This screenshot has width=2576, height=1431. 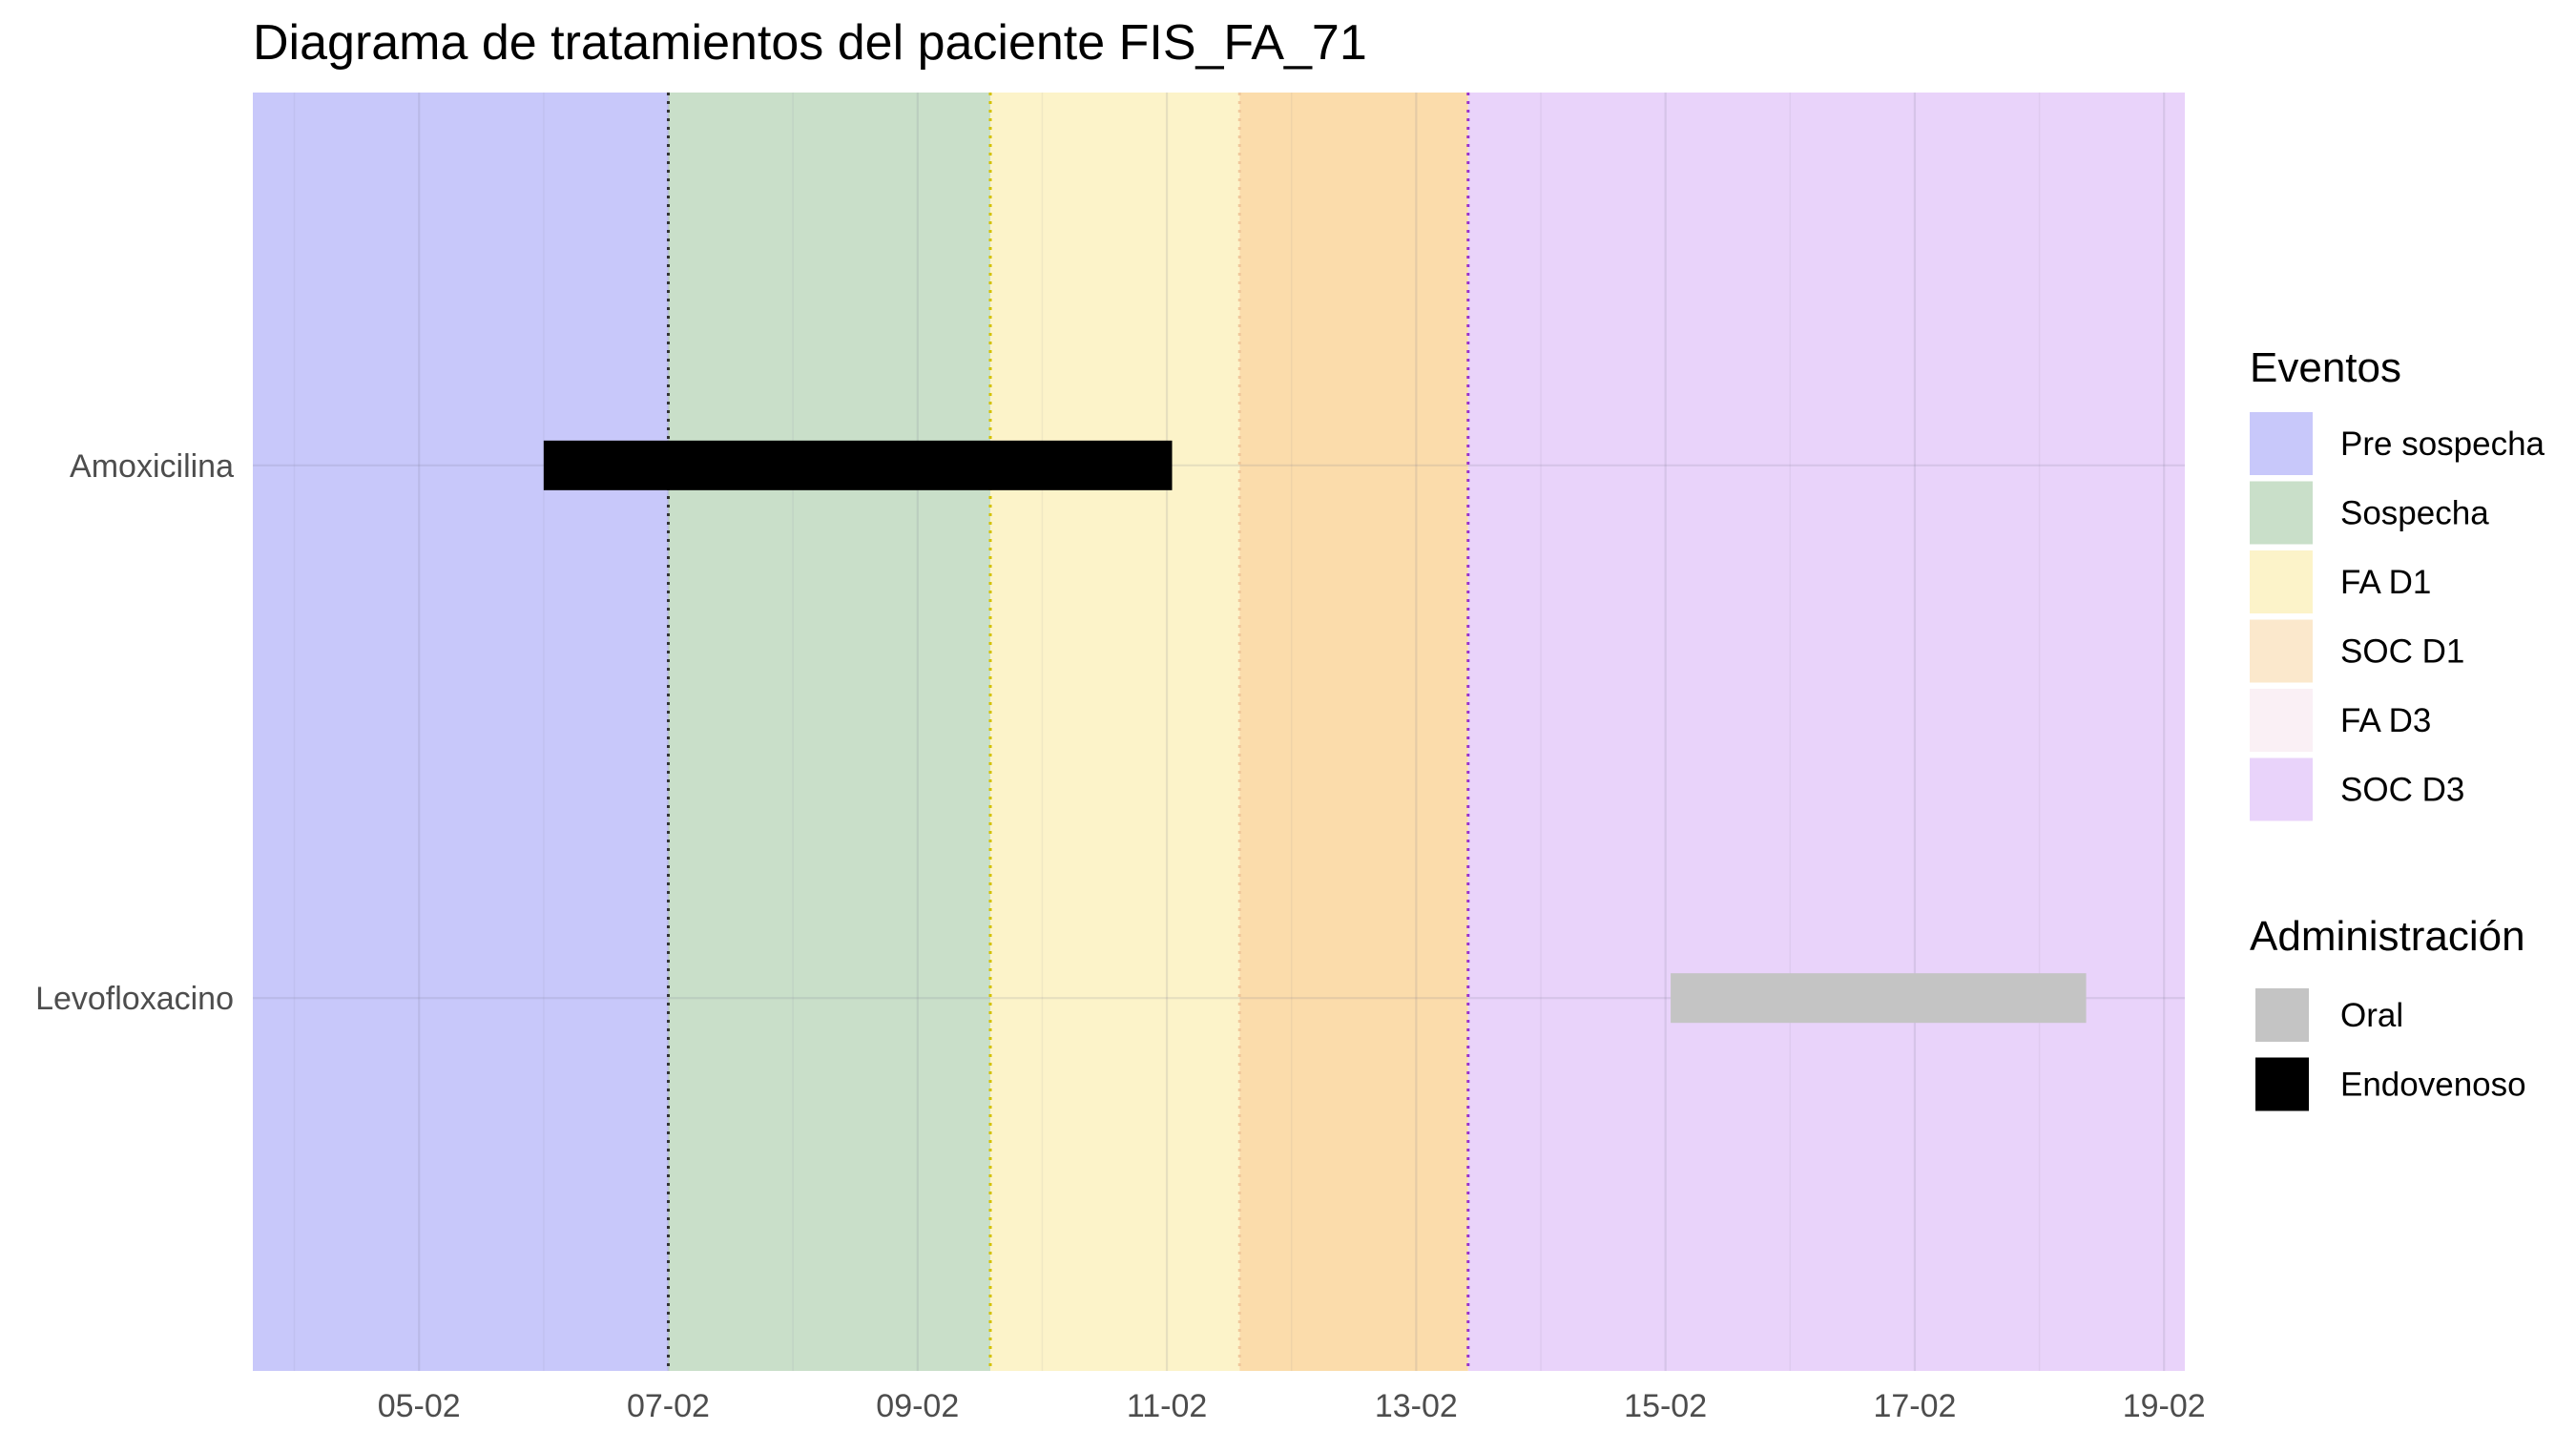 What do you see at coordinates (2325, 367) in the screenshot?
I see `legend-eventos-title: Eventos` at bounding box center [2325, 367].